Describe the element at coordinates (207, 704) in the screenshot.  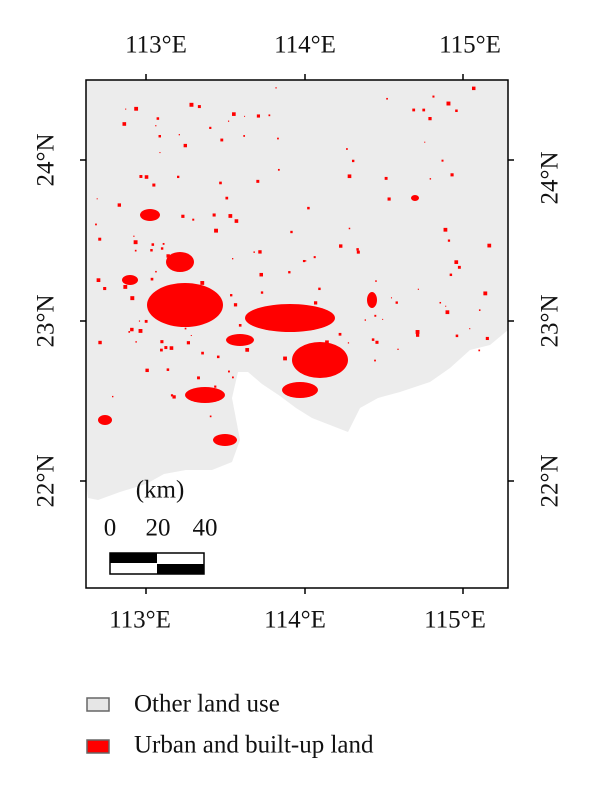
I see `legend-label: Other land use` at that location.